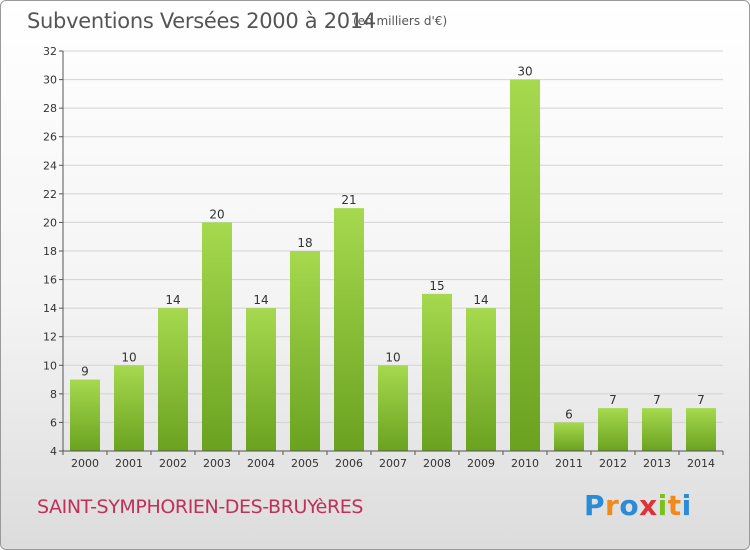 The width and height of the screenshot is (750, 550). I want to click on bar-value-label: 21, so click(348, 200).